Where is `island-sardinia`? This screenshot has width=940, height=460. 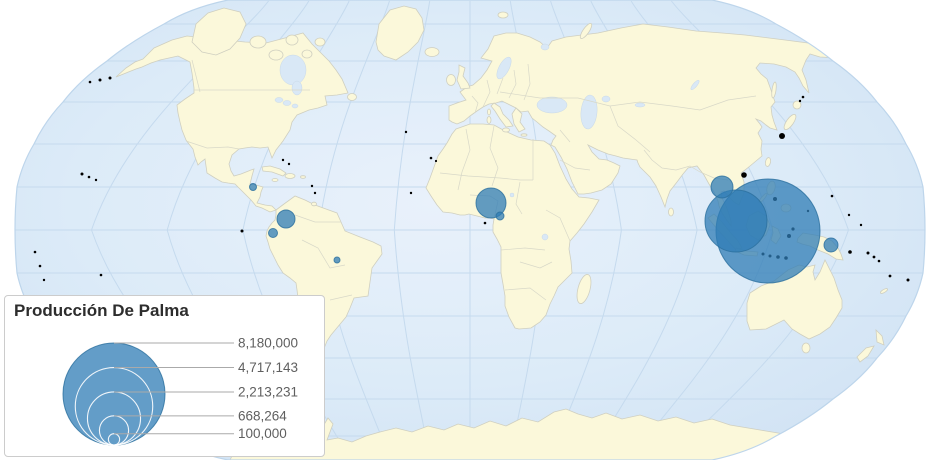 island-sardinia is located at coordinates (489, 120).